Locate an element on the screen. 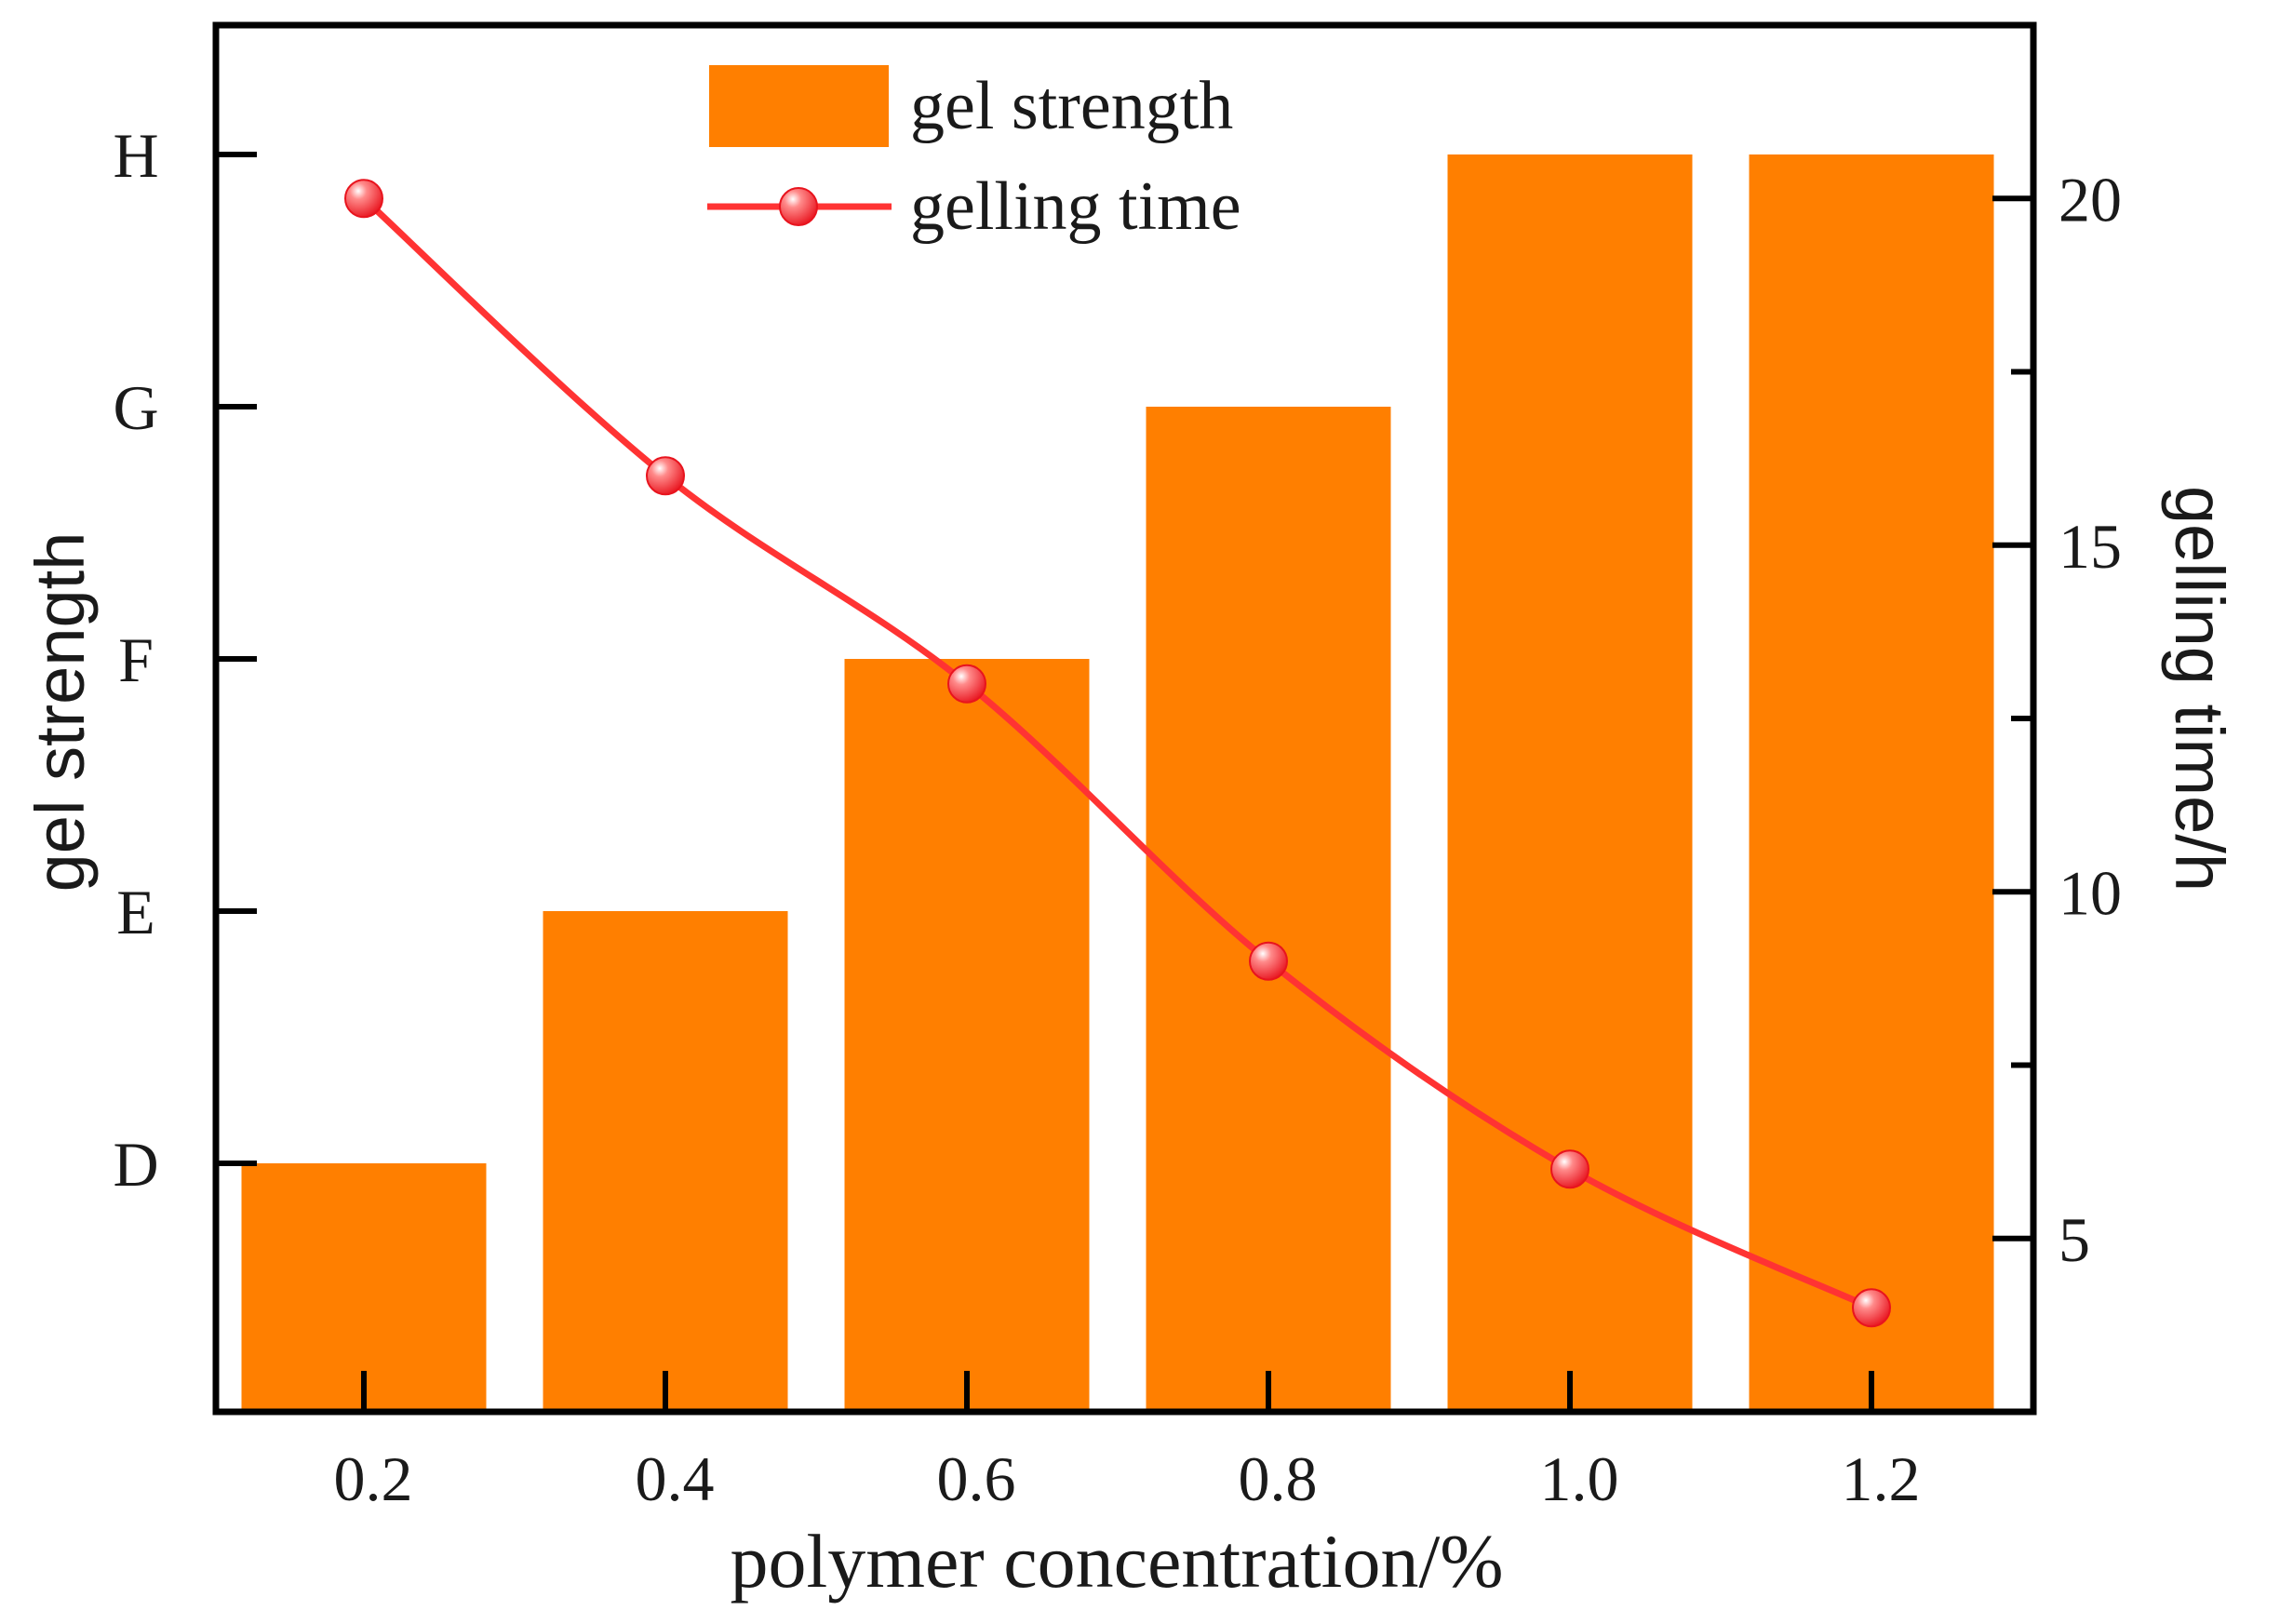 This screenshot has height=1624, width=2280. x-tick-label-1.2: 1.2 is located at coordinates (1881, 1479).